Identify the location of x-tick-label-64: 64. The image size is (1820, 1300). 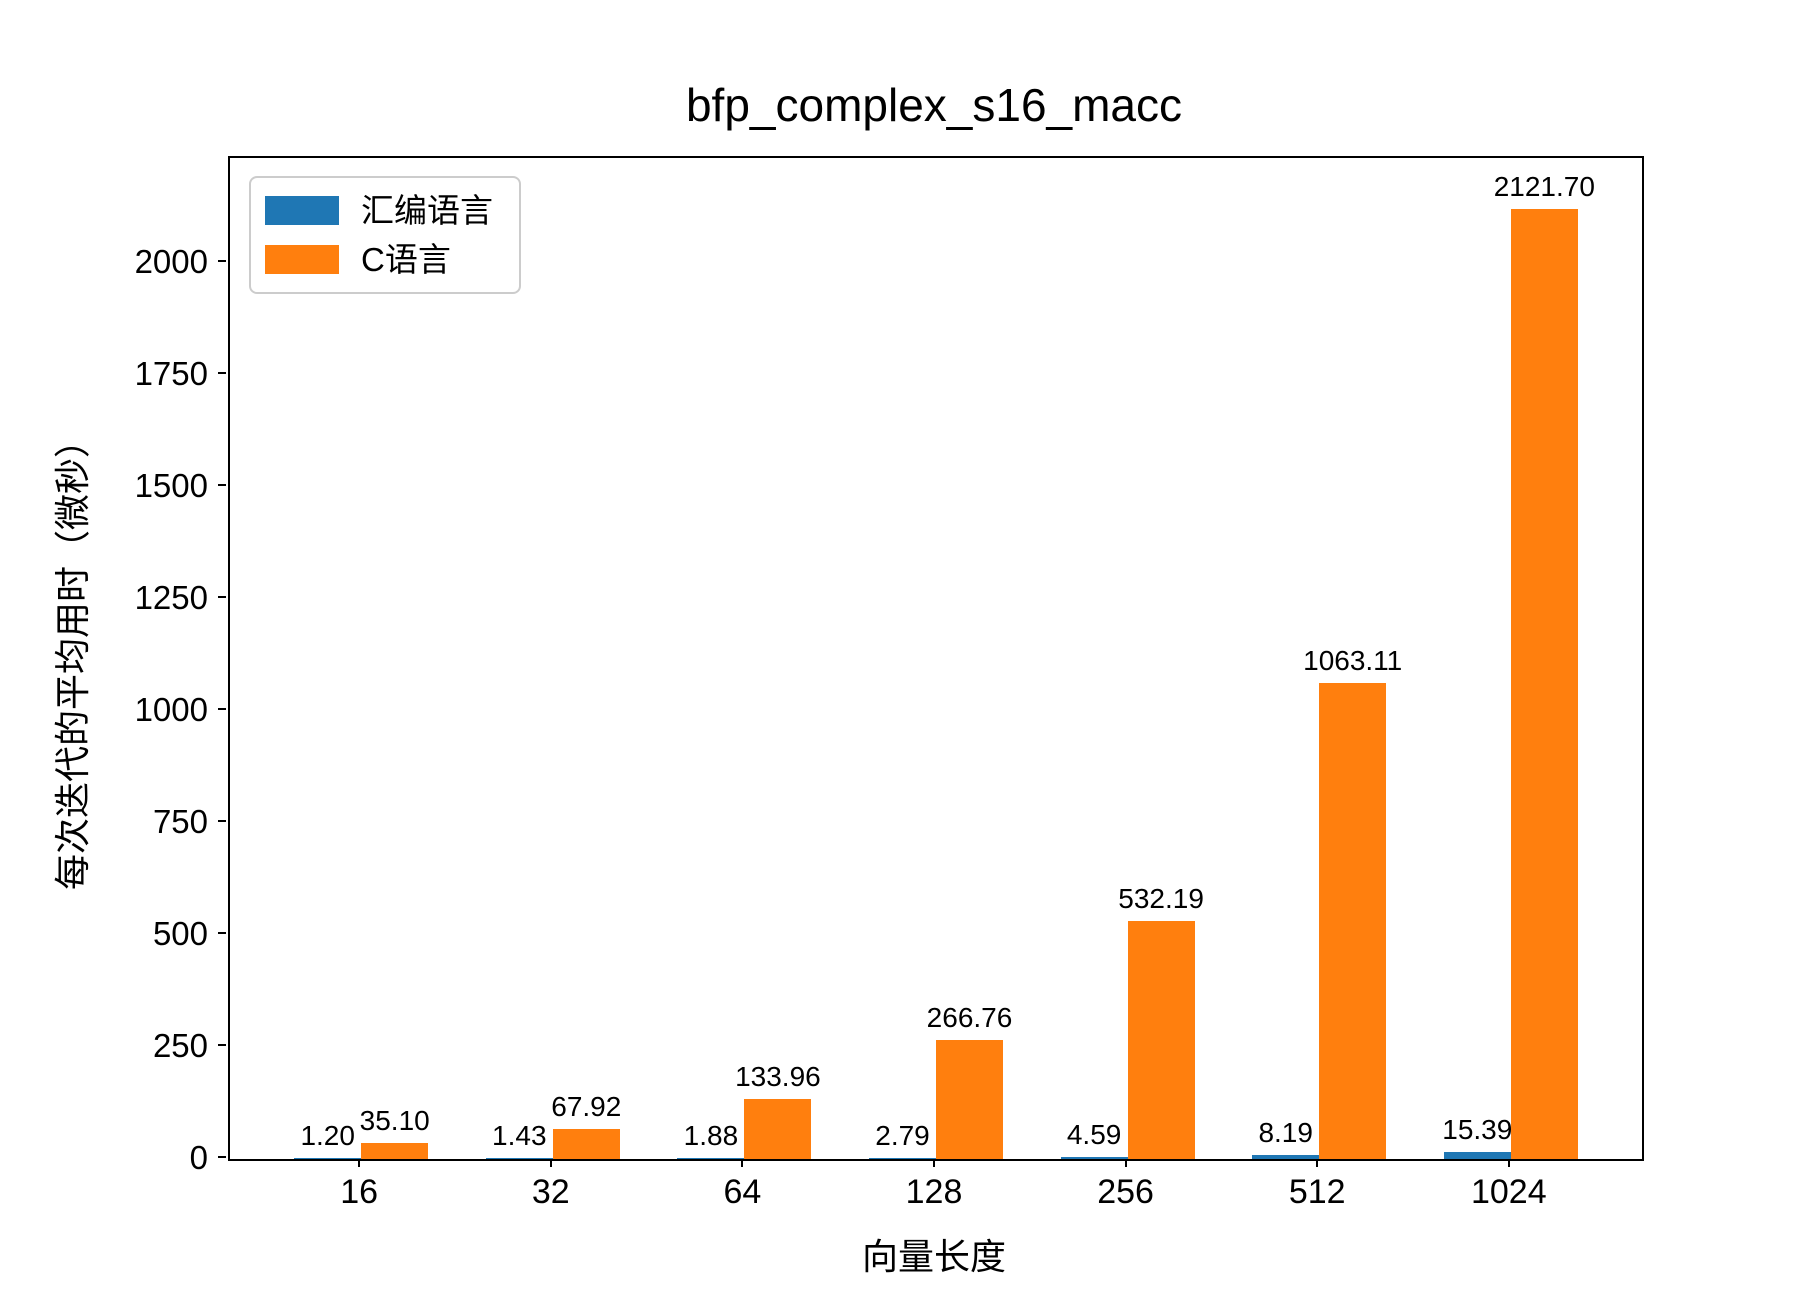
(742, 1192).